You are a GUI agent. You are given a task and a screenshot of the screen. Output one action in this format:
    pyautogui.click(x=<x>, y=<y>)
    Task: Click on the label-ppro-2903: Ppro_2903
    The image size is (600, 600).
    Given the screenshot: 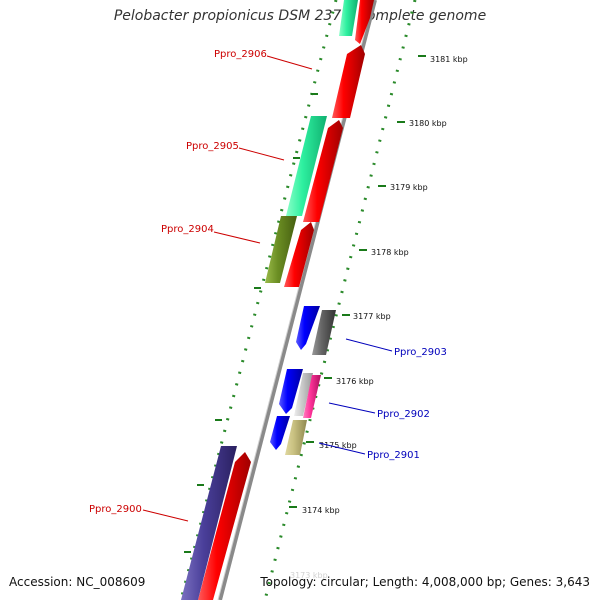 What is the action you would take?
    pyautogui.click(x=420, y=352)
    